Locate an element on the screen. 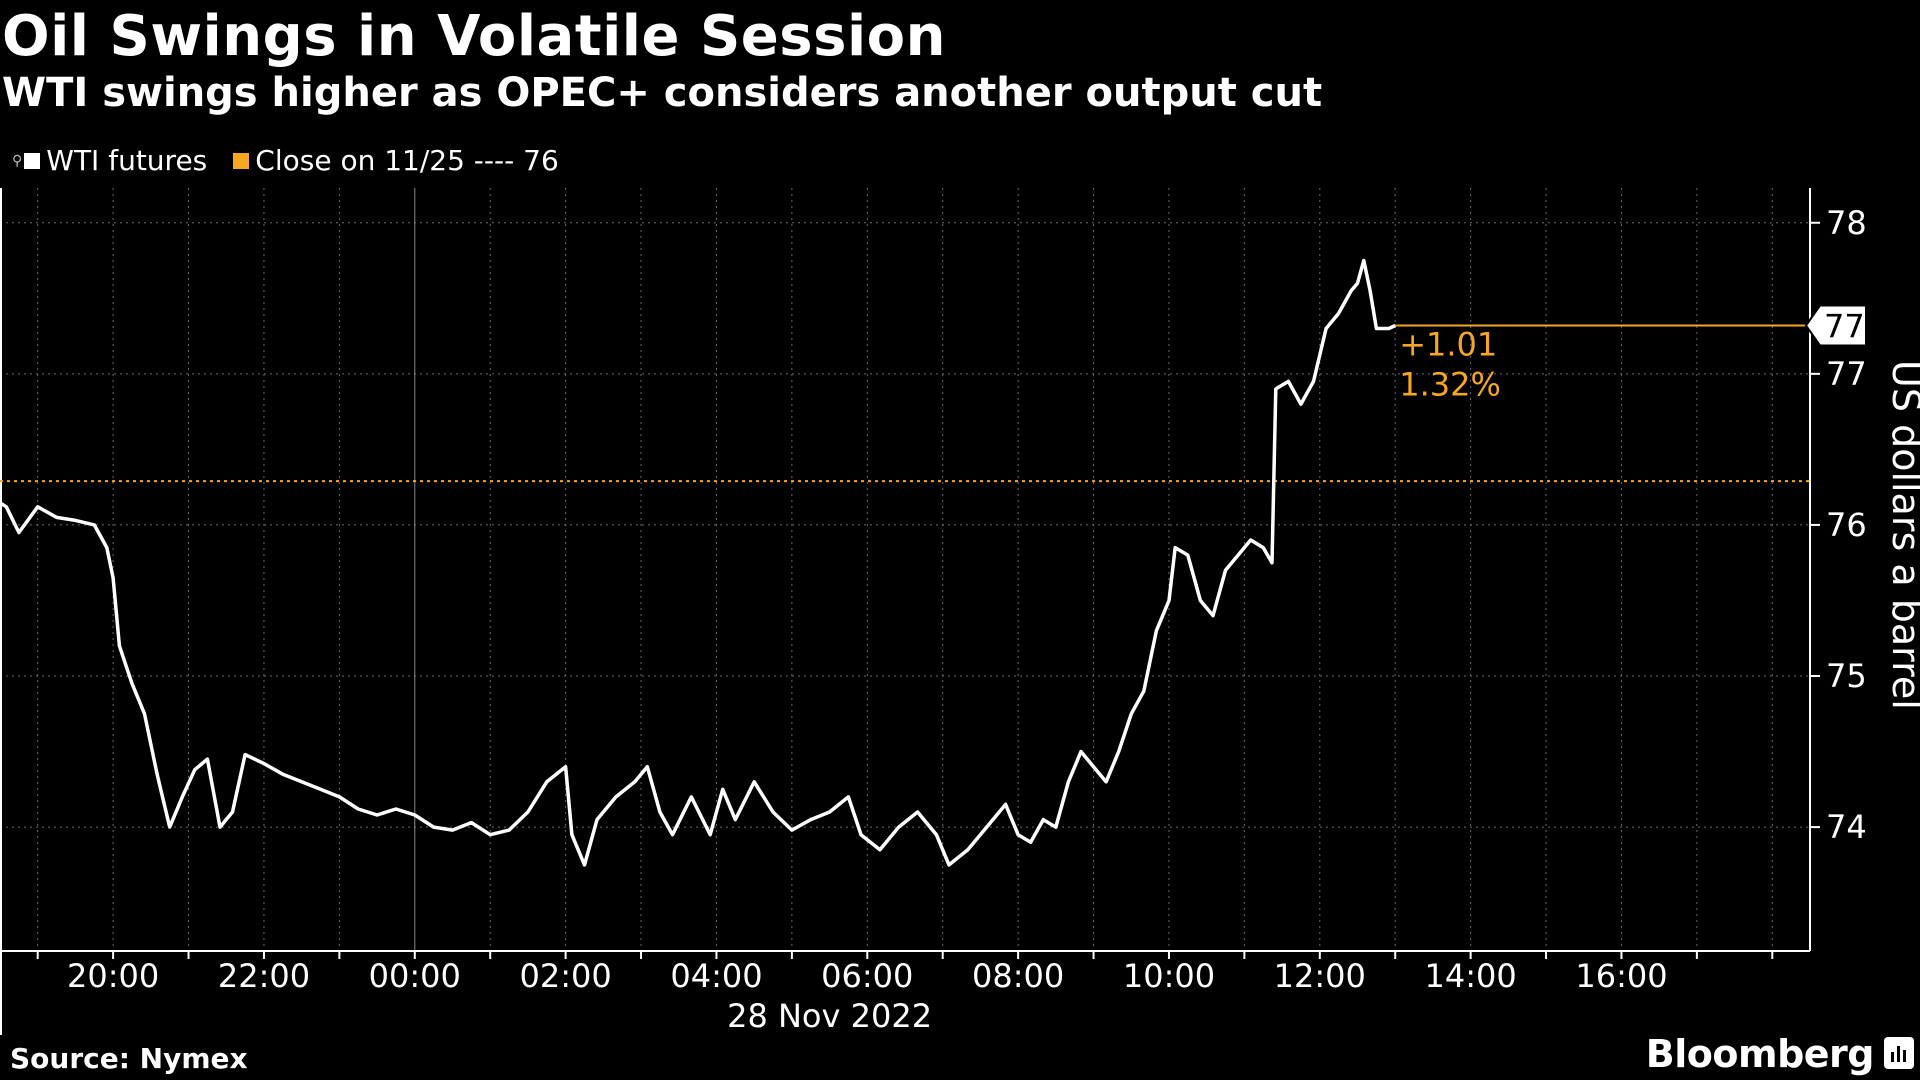 Image resolution: width=1920 pixels, height=1080 pixels. source-note: Source: Nymex is located at coordinates (129, 1058).